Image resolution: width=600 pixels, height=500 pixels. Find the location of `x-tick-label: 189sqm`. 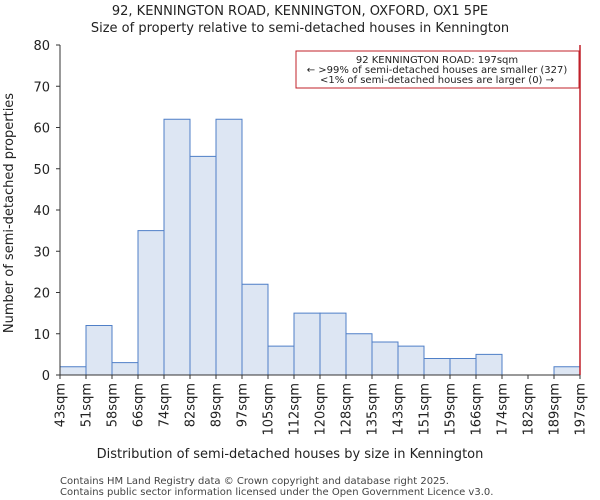

x-tick-label: 189sqm is located at coordinates (555, 409).